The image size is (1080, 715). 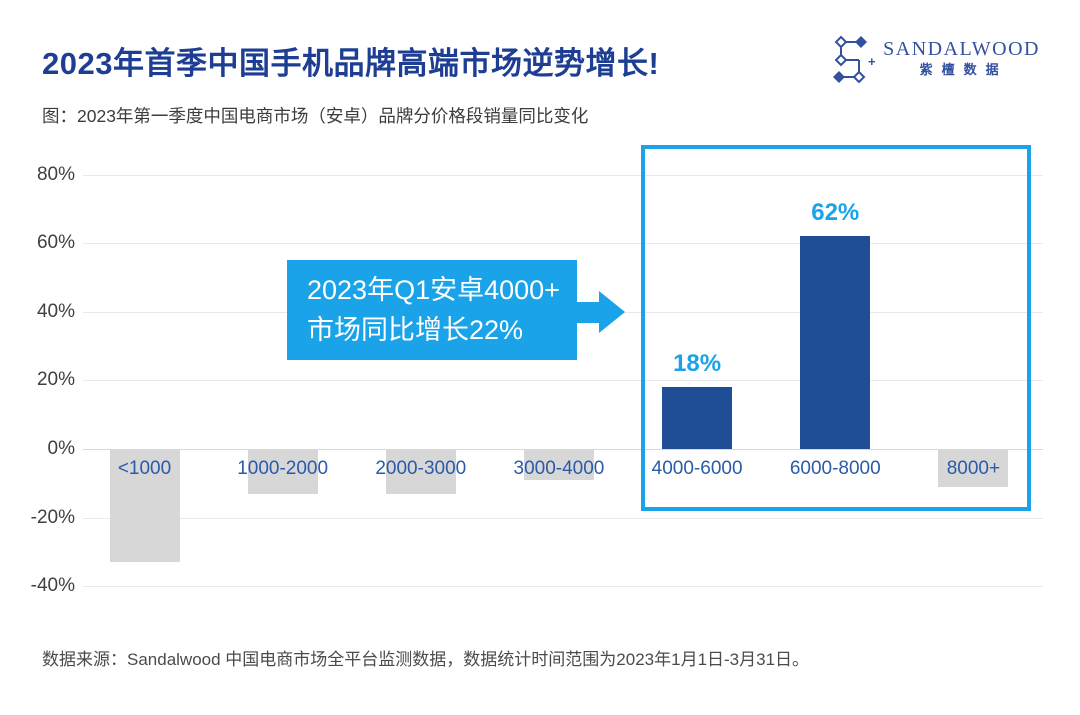 I want to click on bar-value-label: 18%, so click(x=697, y=364).